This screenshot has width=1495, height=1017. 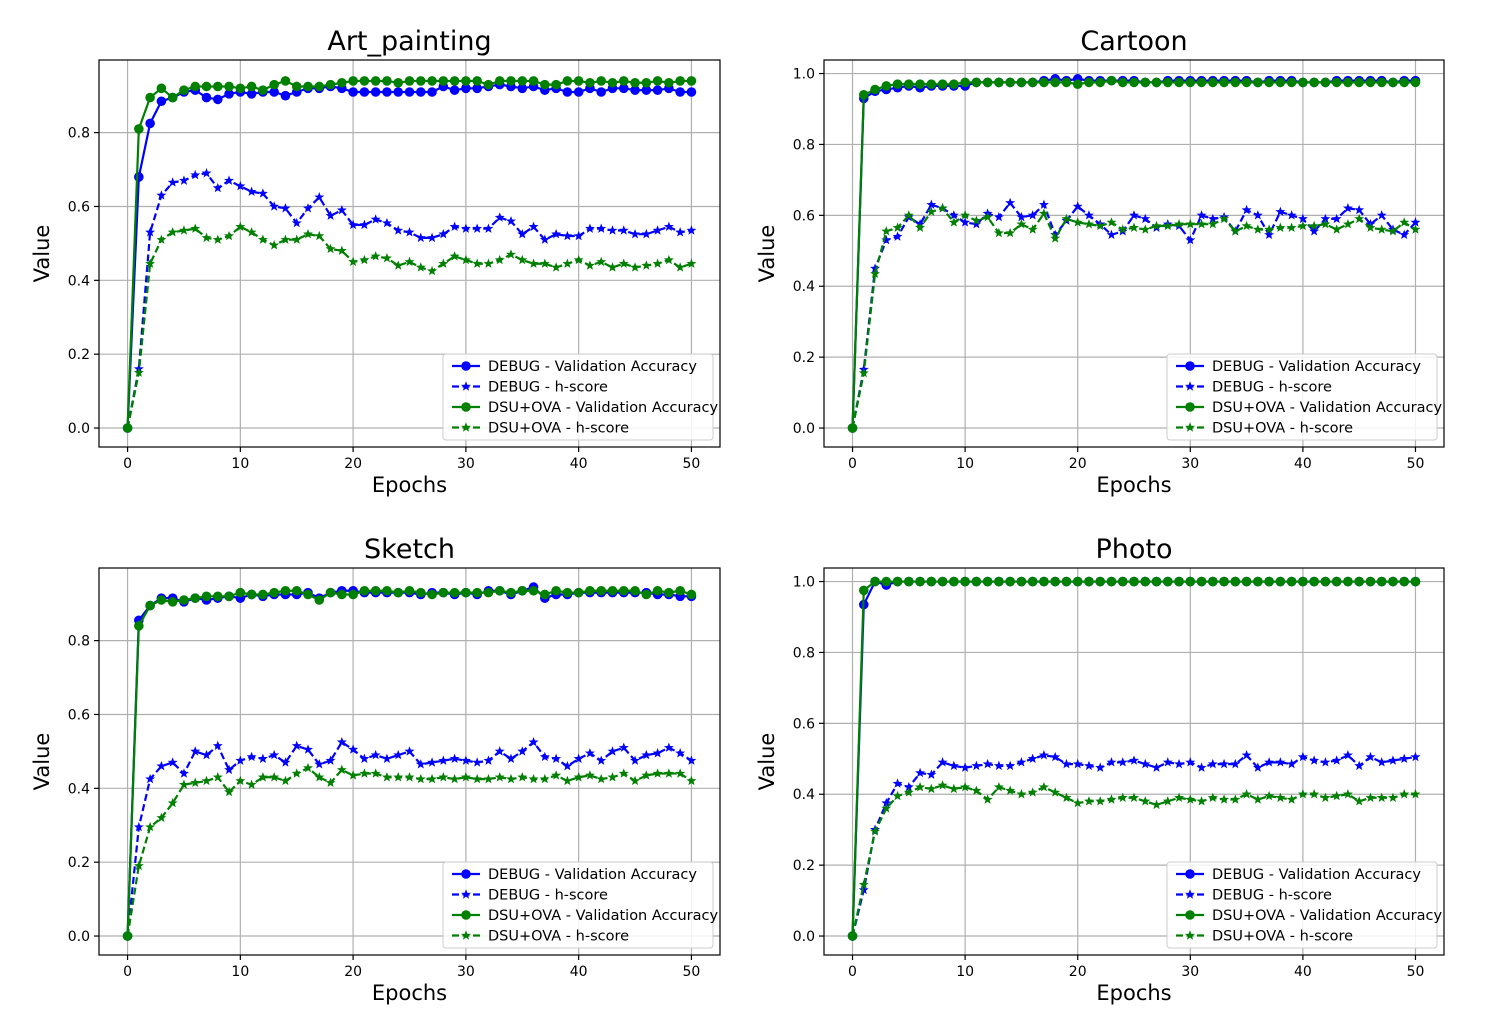 What do you see at coordinates (804, 75) in the screenshot?
I see `y-tick-label: 1.0` at bounding box center [804, 75].